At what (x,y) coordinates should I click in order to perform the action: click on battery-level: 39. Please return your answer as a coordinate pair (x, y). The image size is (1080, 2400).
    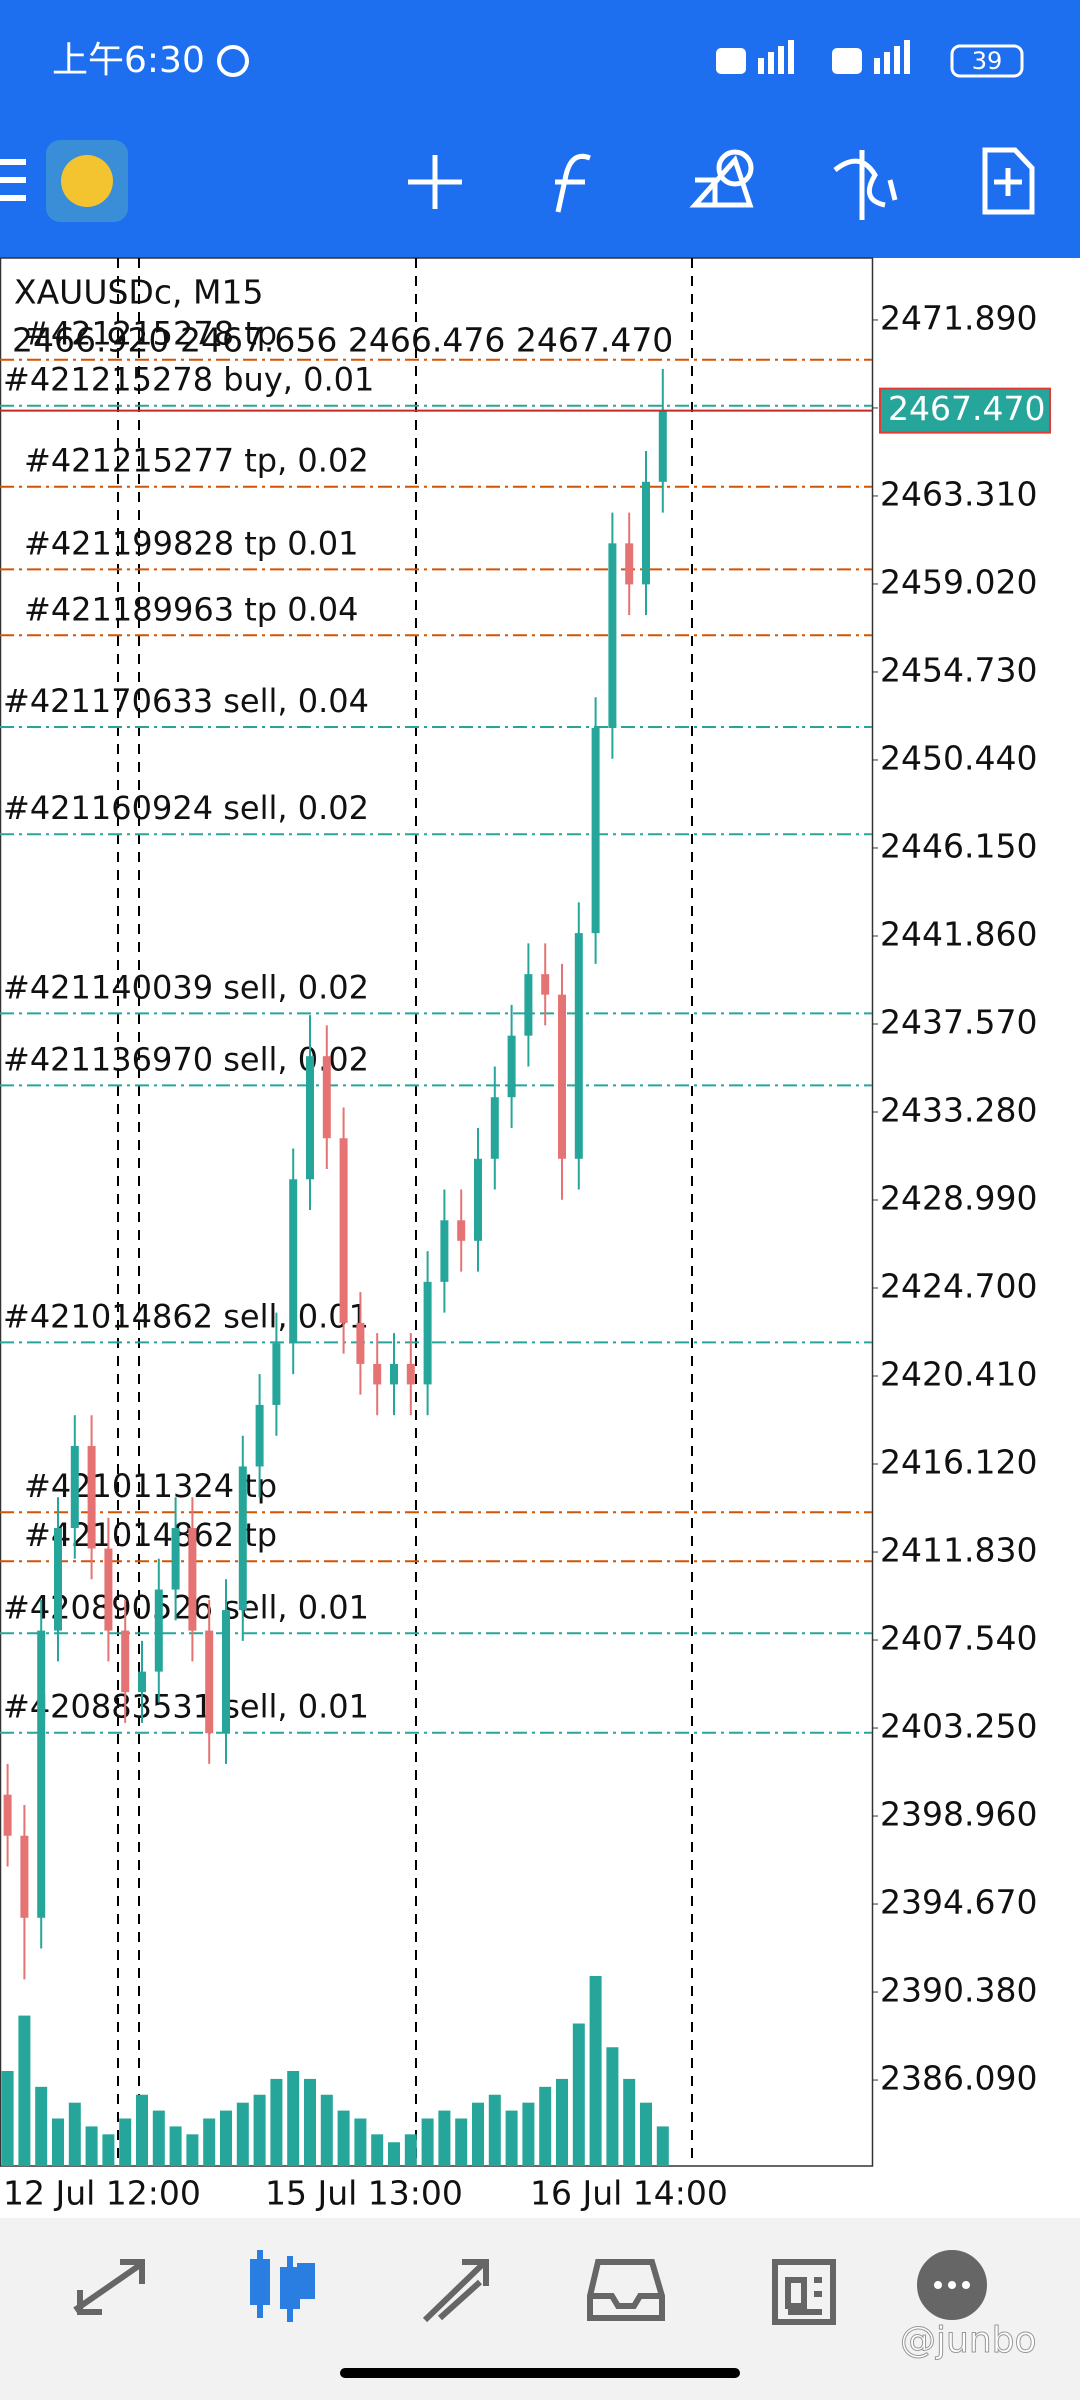
    Looking at the image, I should click on (987, 61).